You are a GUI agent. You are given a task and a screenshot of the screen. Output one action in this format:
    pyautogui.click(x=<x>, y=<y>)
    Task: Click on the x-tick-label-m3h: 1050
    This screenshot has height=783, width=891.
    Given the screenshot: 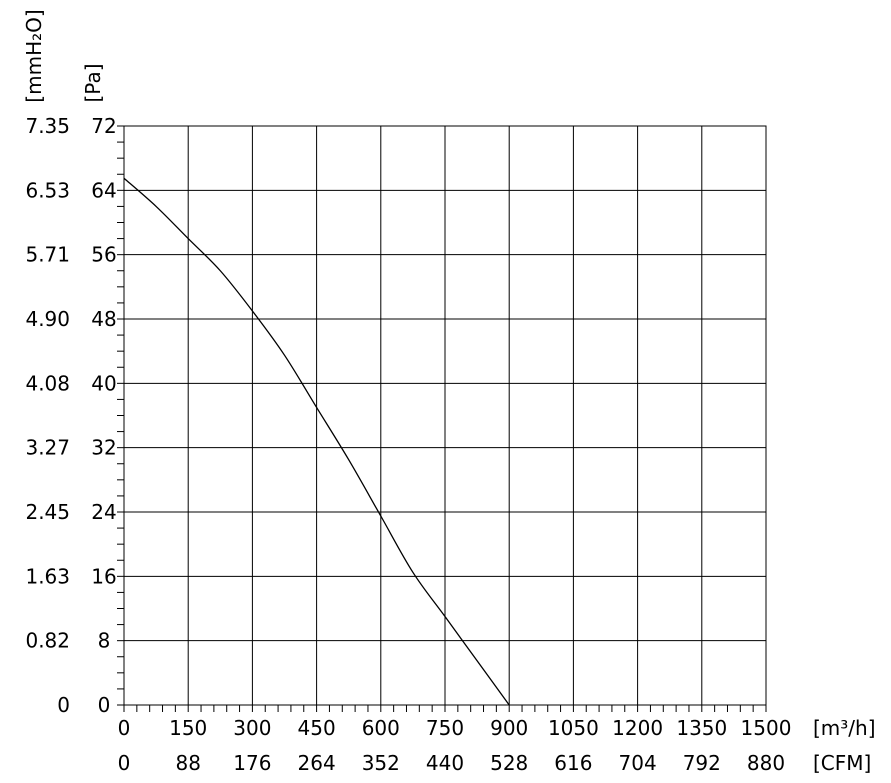 What is the action you would take?
    pyautogui.click(x=573, y=728)
    